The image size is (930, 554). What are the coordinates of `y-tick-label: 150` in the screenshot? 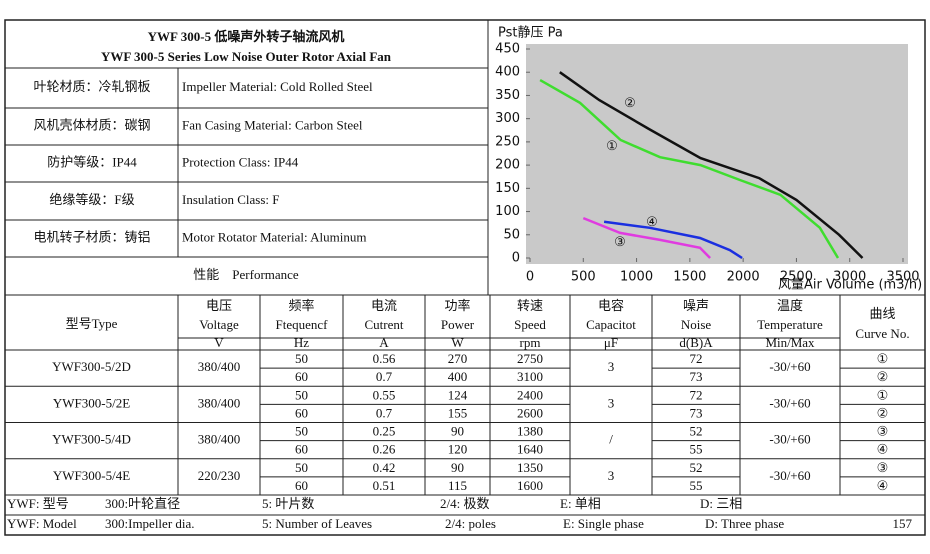 It's located at (507, 188).